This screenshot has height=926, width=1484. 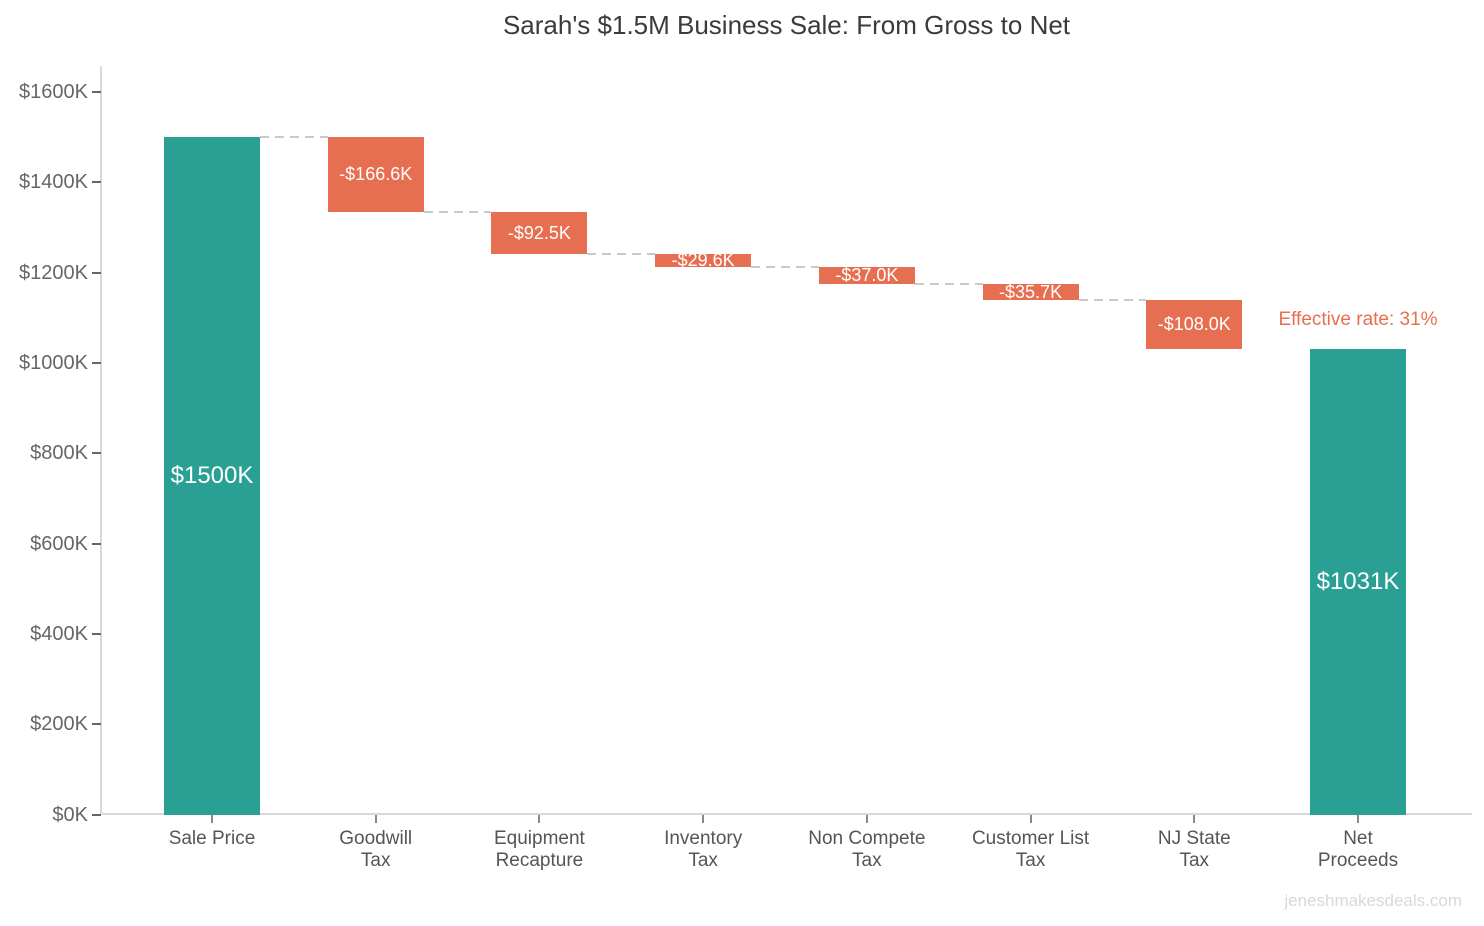 I want to click on y-tick-label: $800K, so click(x=59, y=453).